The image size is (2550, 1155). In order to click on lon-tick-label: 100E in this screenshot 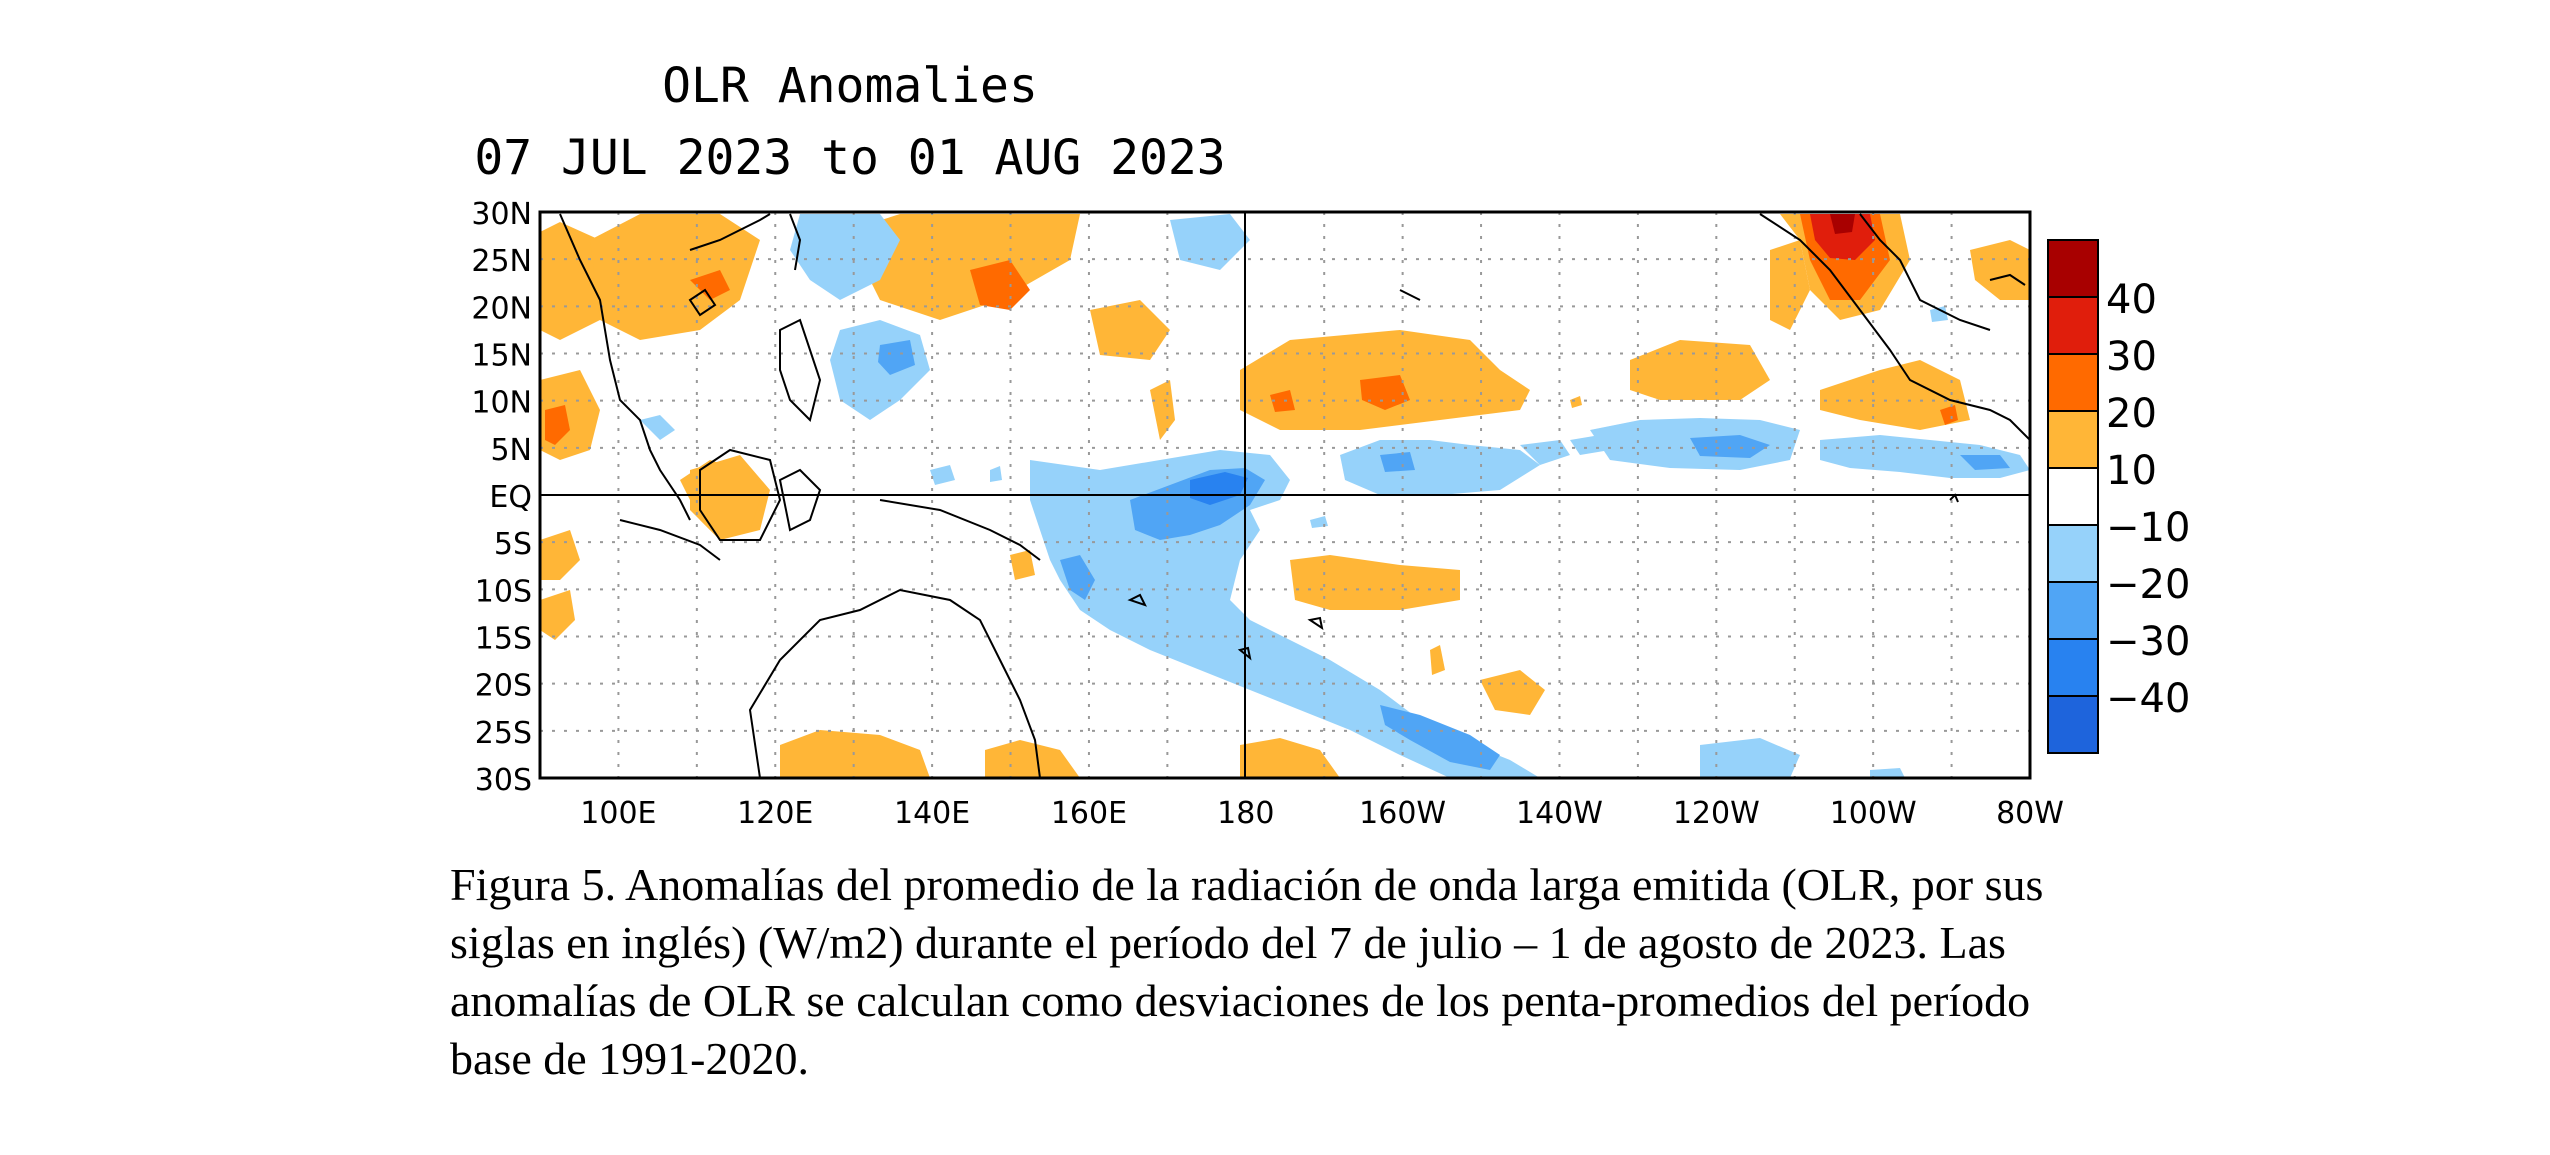, I will do `click(618, 813)`.